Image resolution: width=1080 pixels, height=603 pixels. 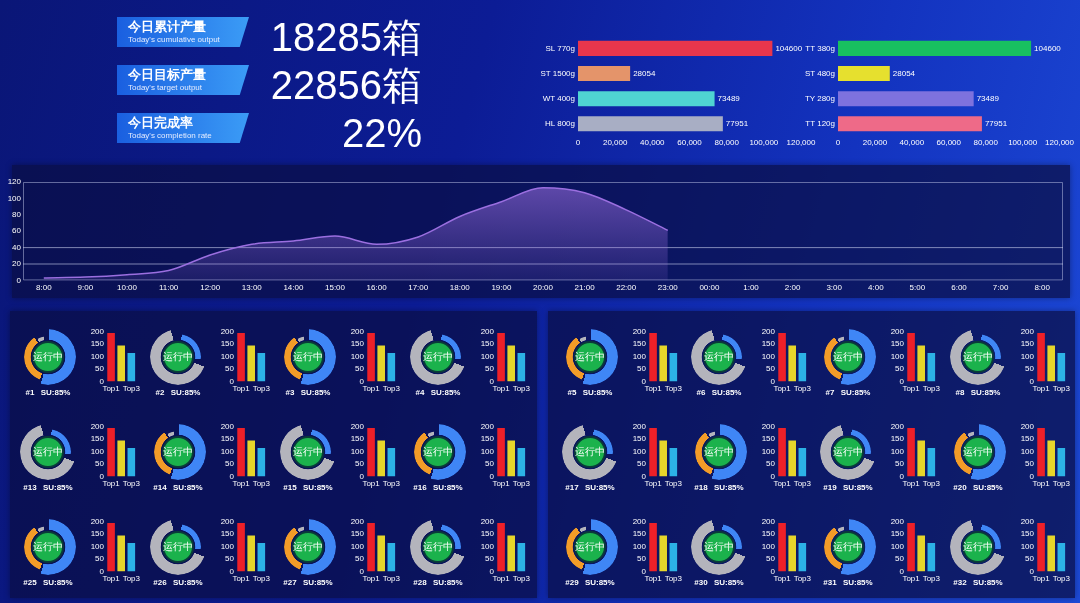 What do you see at coordinates (346, 37) in the screenshot?
I see `text: 18285箱` at bounding box center [346, 37].